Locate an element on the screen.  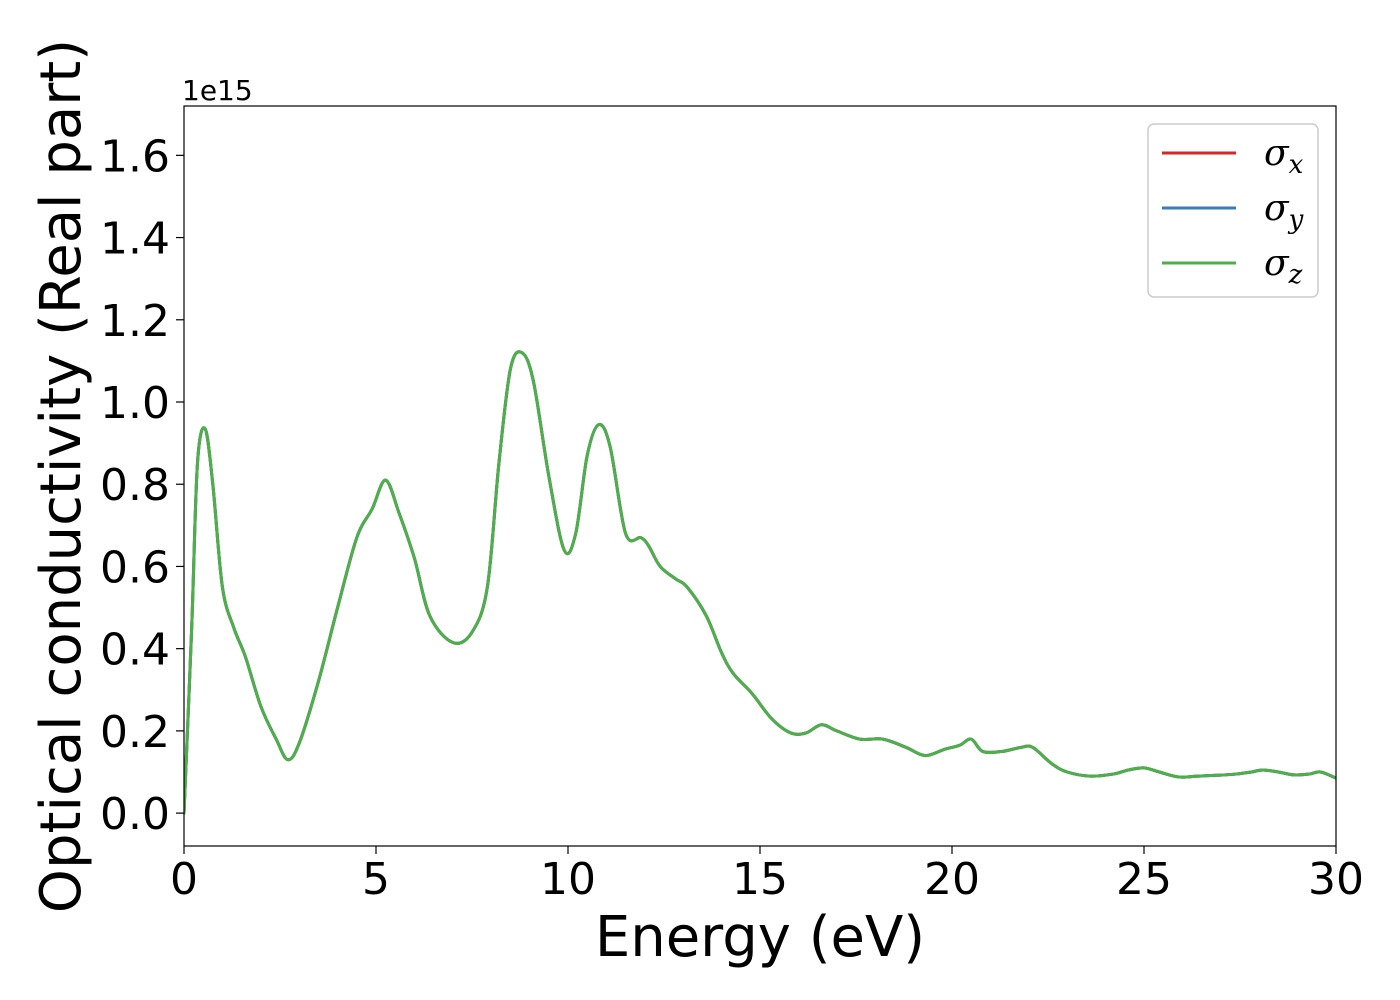
x-tick-label: 10 is located at coordinates (568, 879).